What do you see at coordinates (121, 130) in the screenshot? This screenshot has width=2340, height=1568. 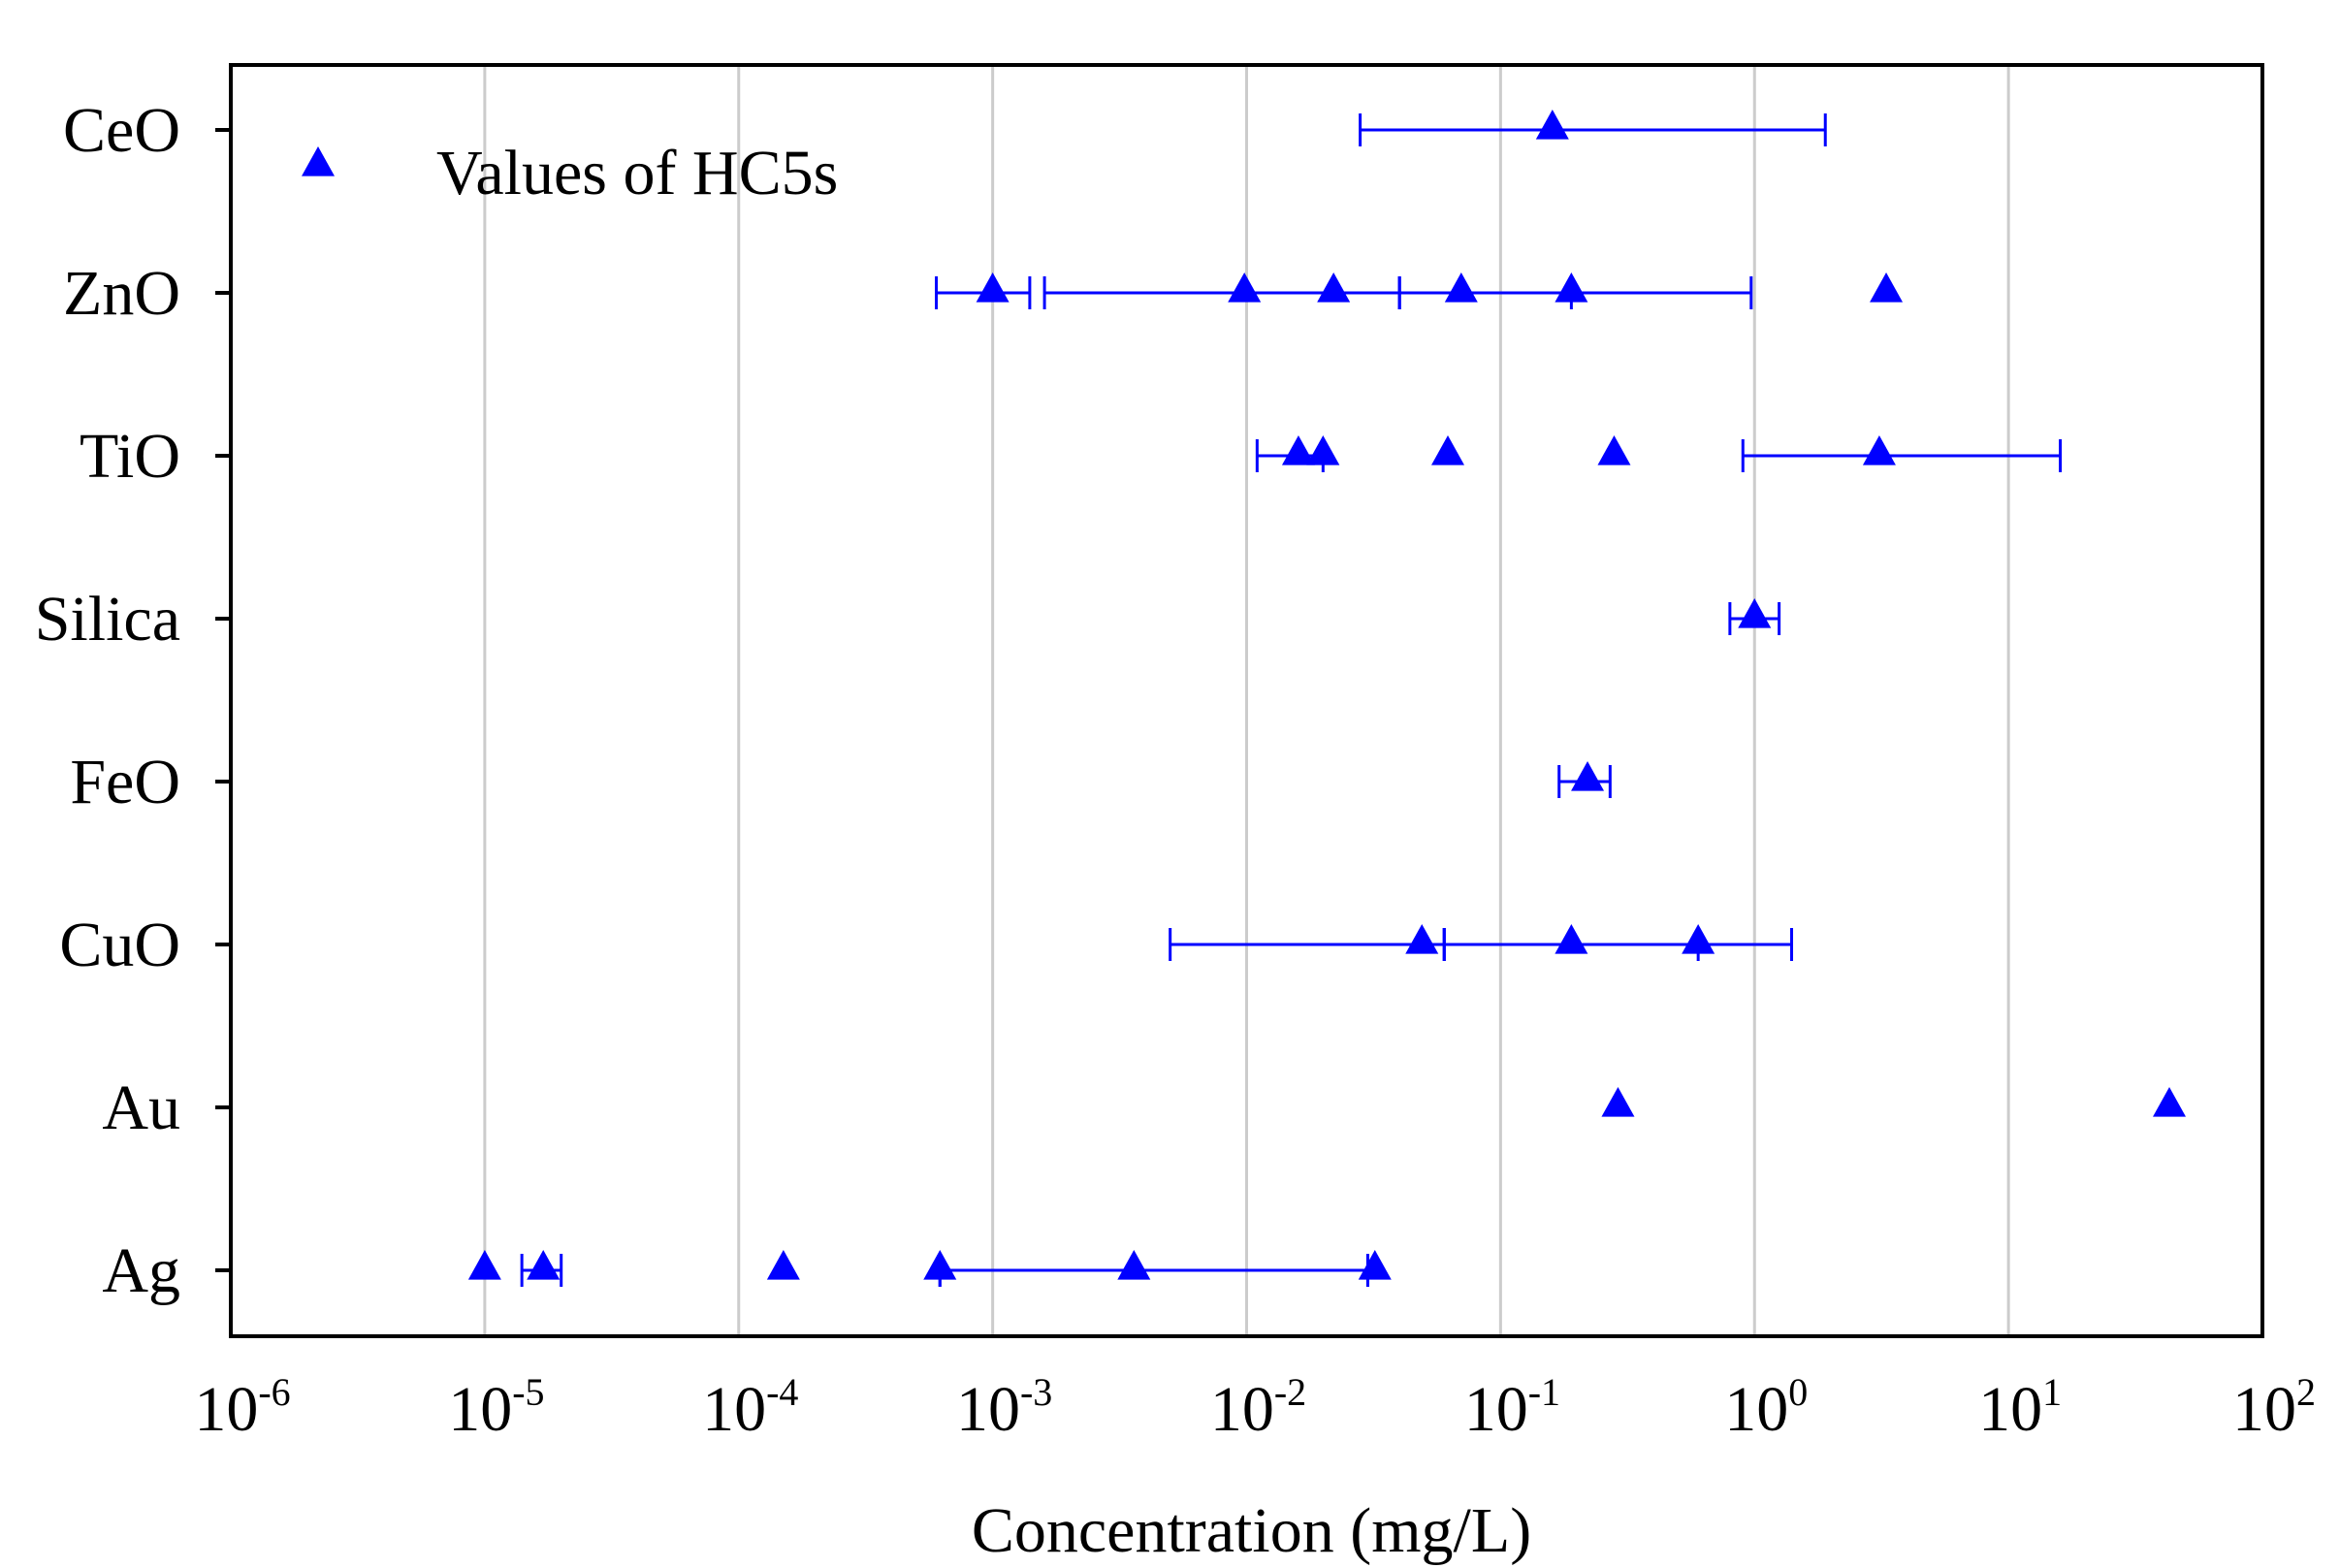 I see `y-category-label: CeO` at bounding box center [121, 130].